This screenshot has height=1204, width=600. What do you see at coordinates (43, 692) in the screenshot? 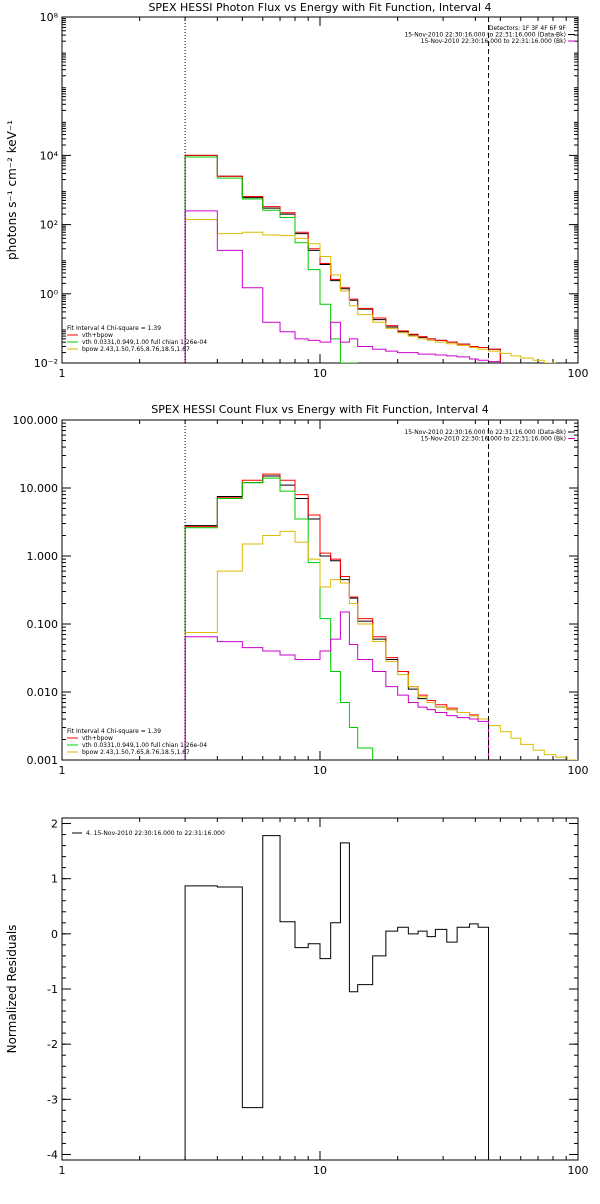
I see `y-tick-label: 0.010` at bounding box center [43, 692].